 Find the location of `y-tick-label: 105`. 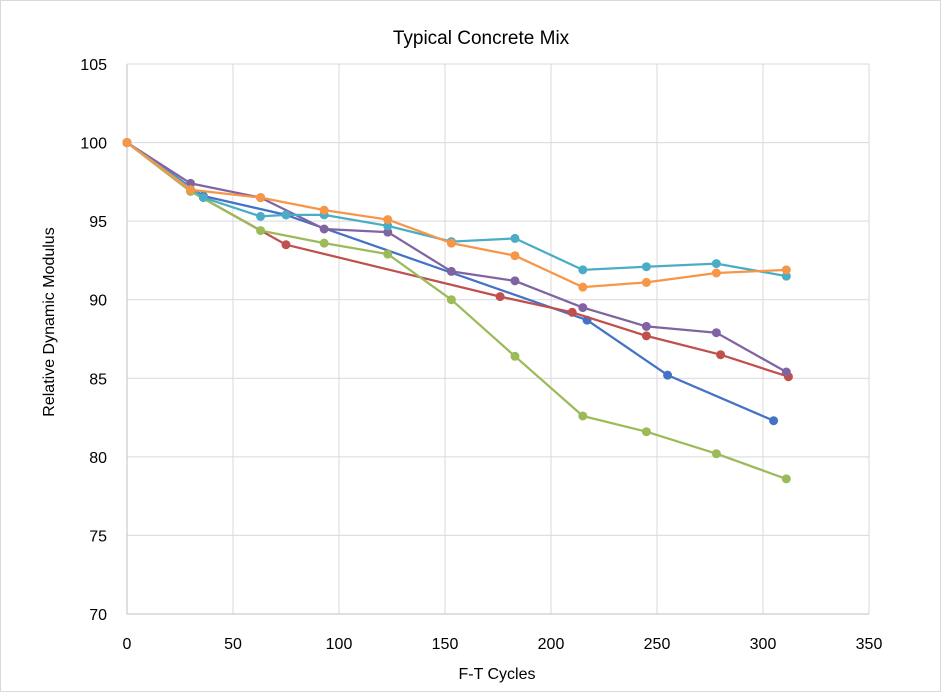

y-tick-label: 105 is located at coordinates (93, 65).